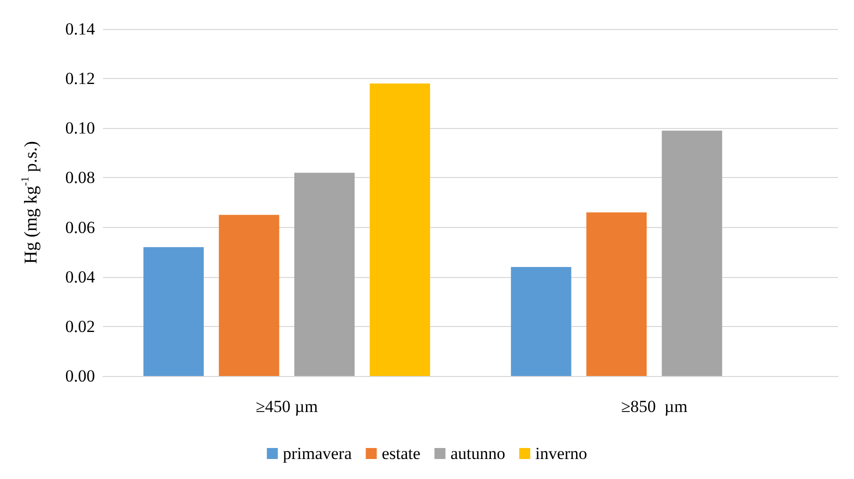  What do you see at coordinates (80, 29) in the screenshot?
I see `y-tick-label: 0.14` at bounding box center [80, 29].